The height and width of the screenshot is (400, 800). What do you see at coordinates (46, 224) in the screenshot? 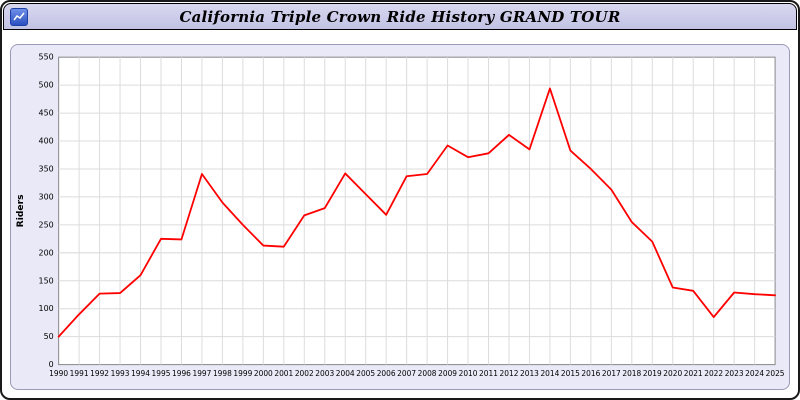
I see `svg-text: 250` at bounding box center [46, 224].